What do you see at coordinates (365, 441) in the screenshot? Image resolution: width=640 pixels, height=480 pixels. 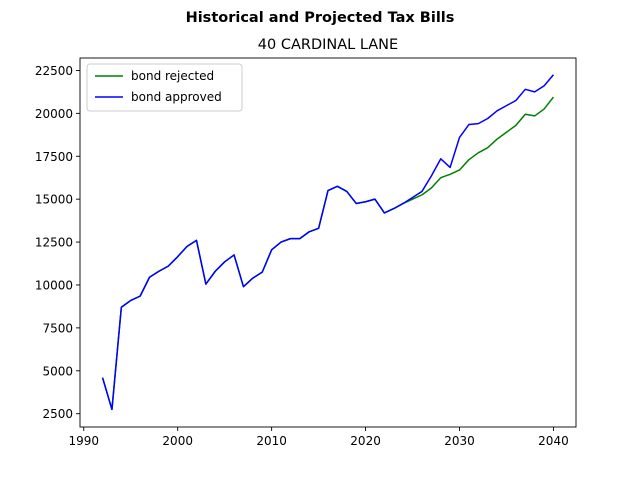 I see `x-tick-label: 2020` at bounding box center [365, 441].